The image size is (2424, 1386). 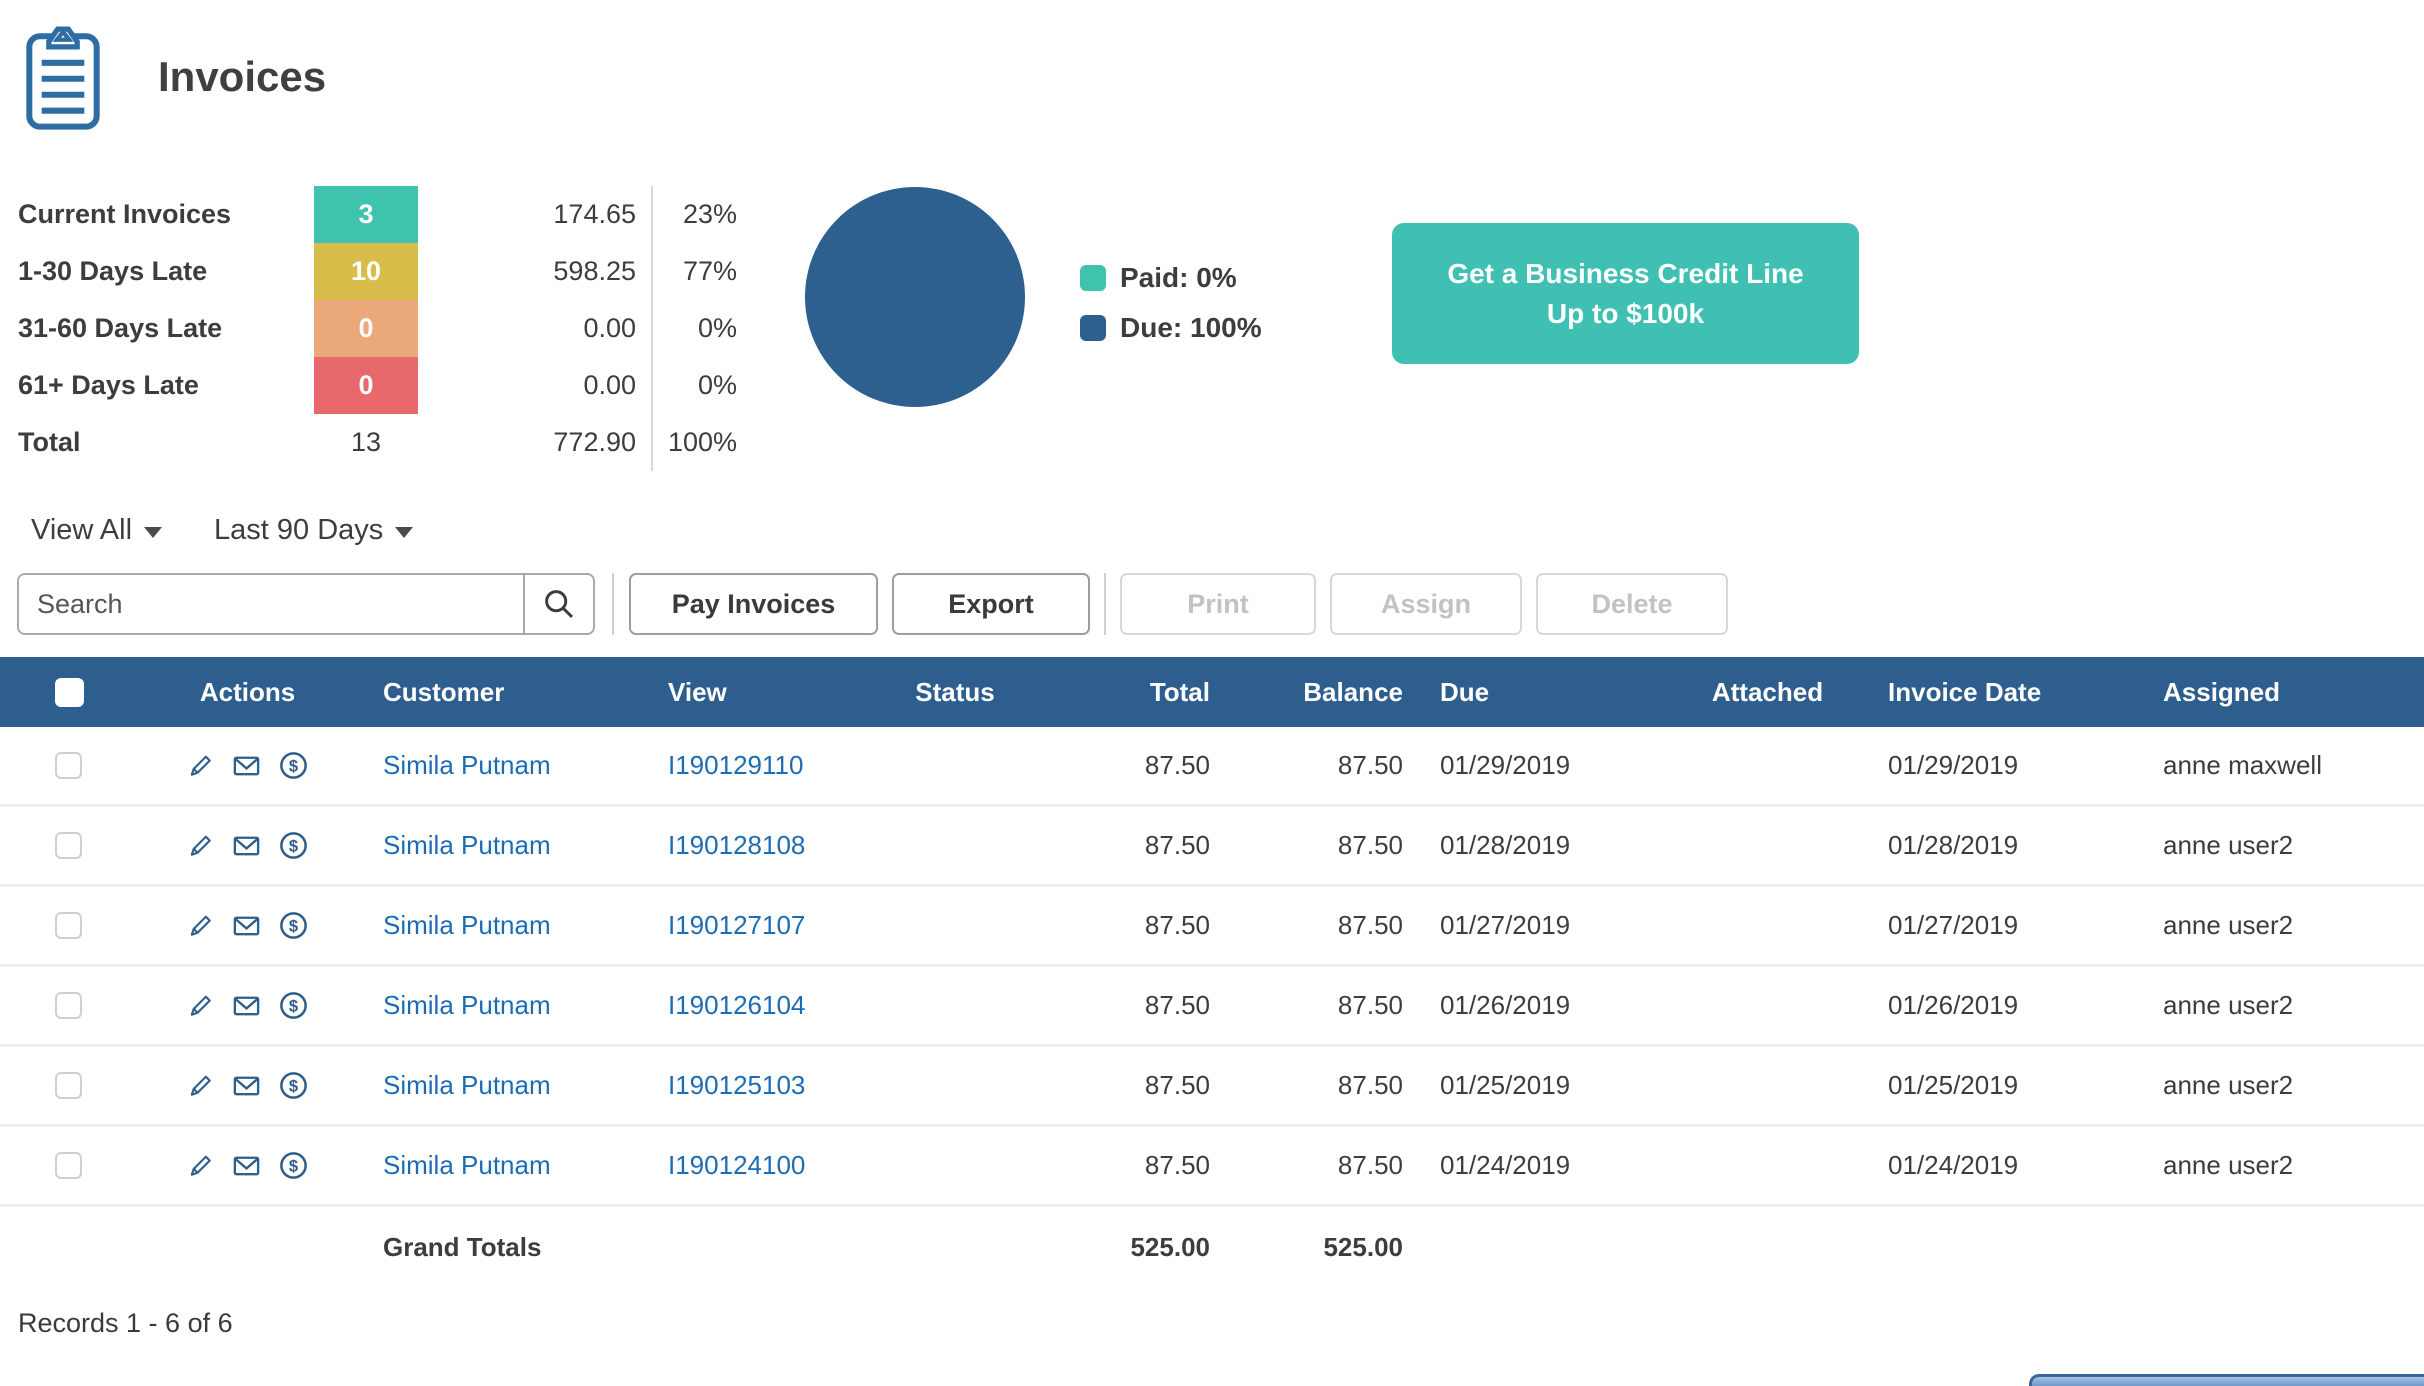 What do you see at coordinates (737, 845) in the screenshot?
I see `invoice-number-link: I190128108` at bounding box center [737, 845].